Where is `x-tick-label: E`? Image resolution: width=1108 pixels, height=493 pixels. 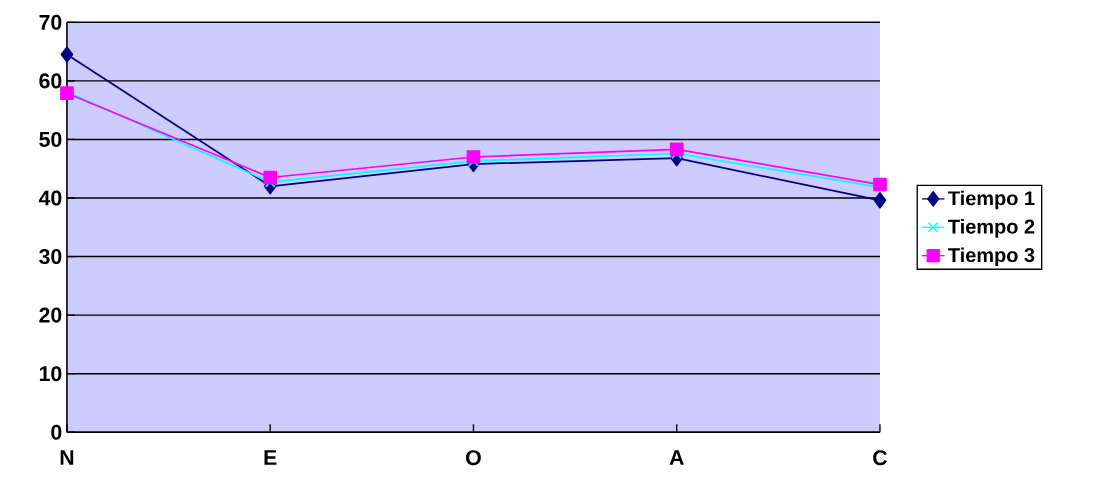 x-tick-label: E is located at coordinates (270, 457).